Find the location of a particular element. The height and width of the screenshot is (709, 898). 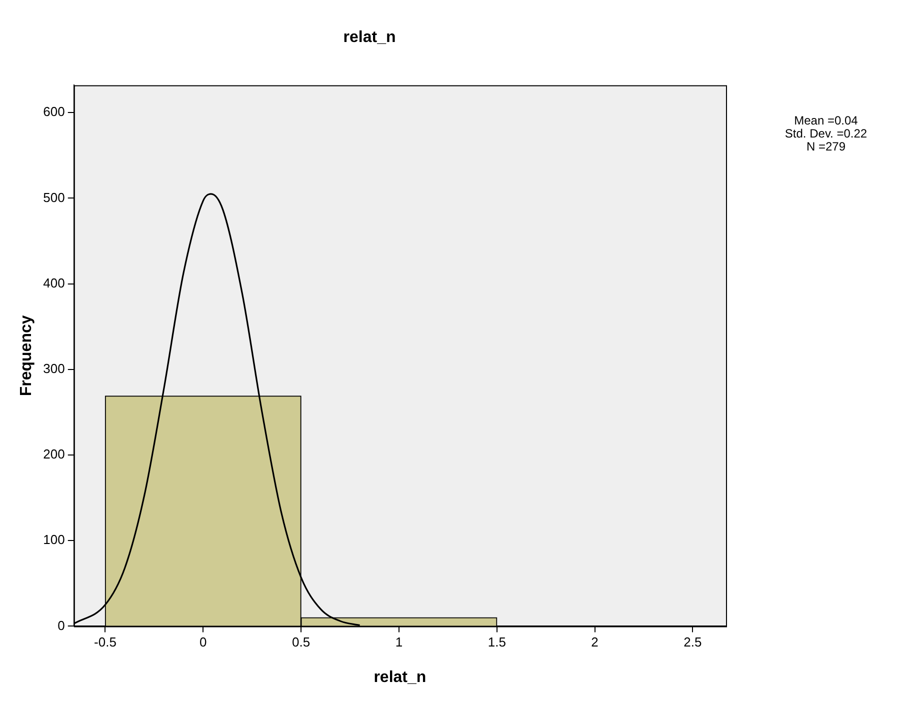

y-tick-label: 100 is located at coordinates (54, 540).